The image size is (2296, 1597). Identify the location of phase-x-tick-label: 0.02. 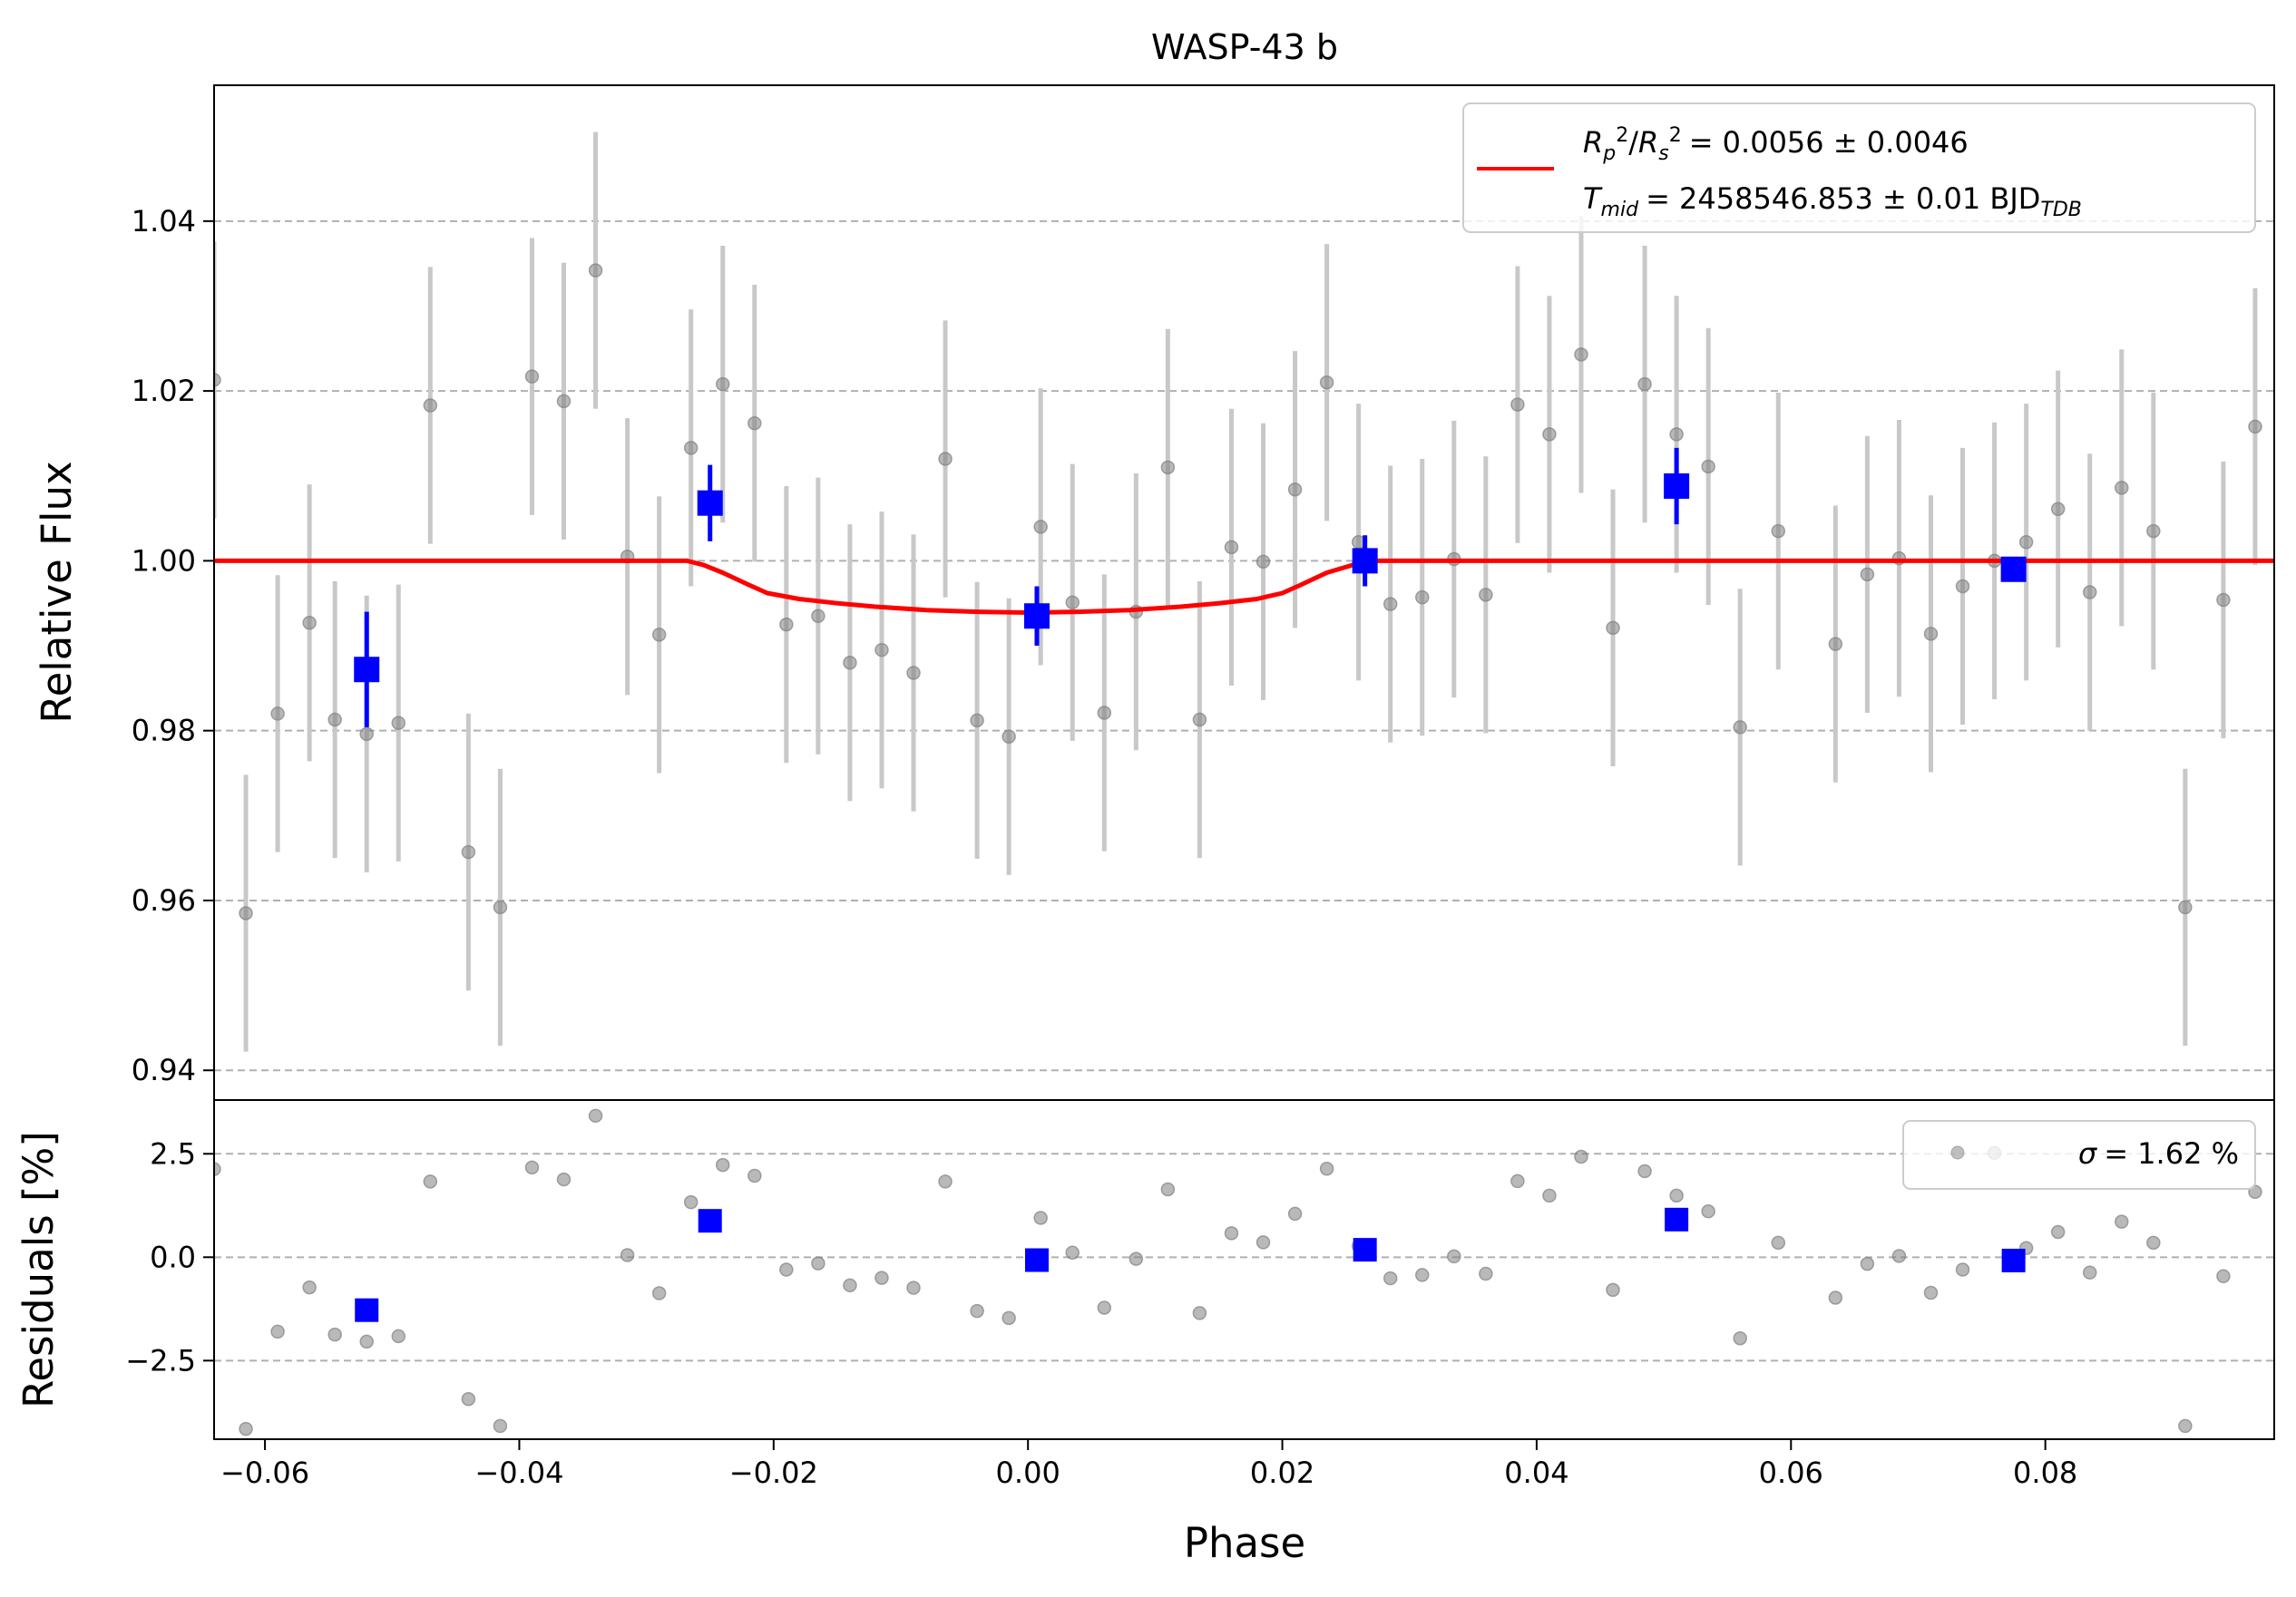
(1282, 1473).